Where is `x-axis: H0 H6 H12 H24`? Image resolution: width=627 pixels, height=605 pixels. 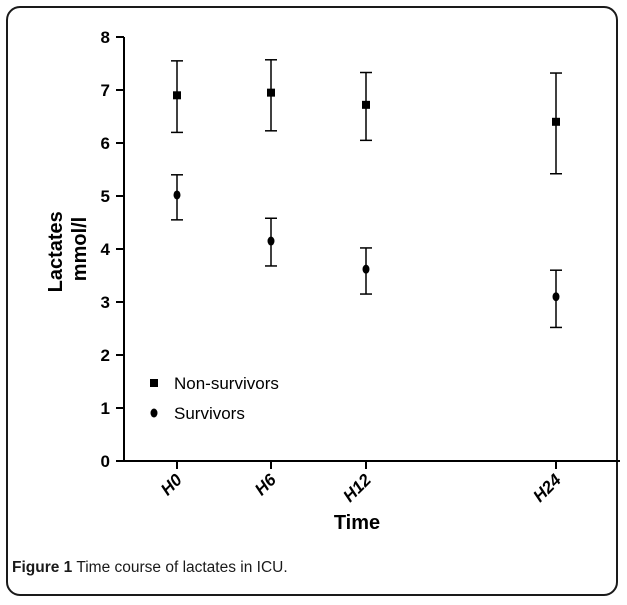
x-axis: H0 H6 H12 H24 is located at coordinates (372, 483).